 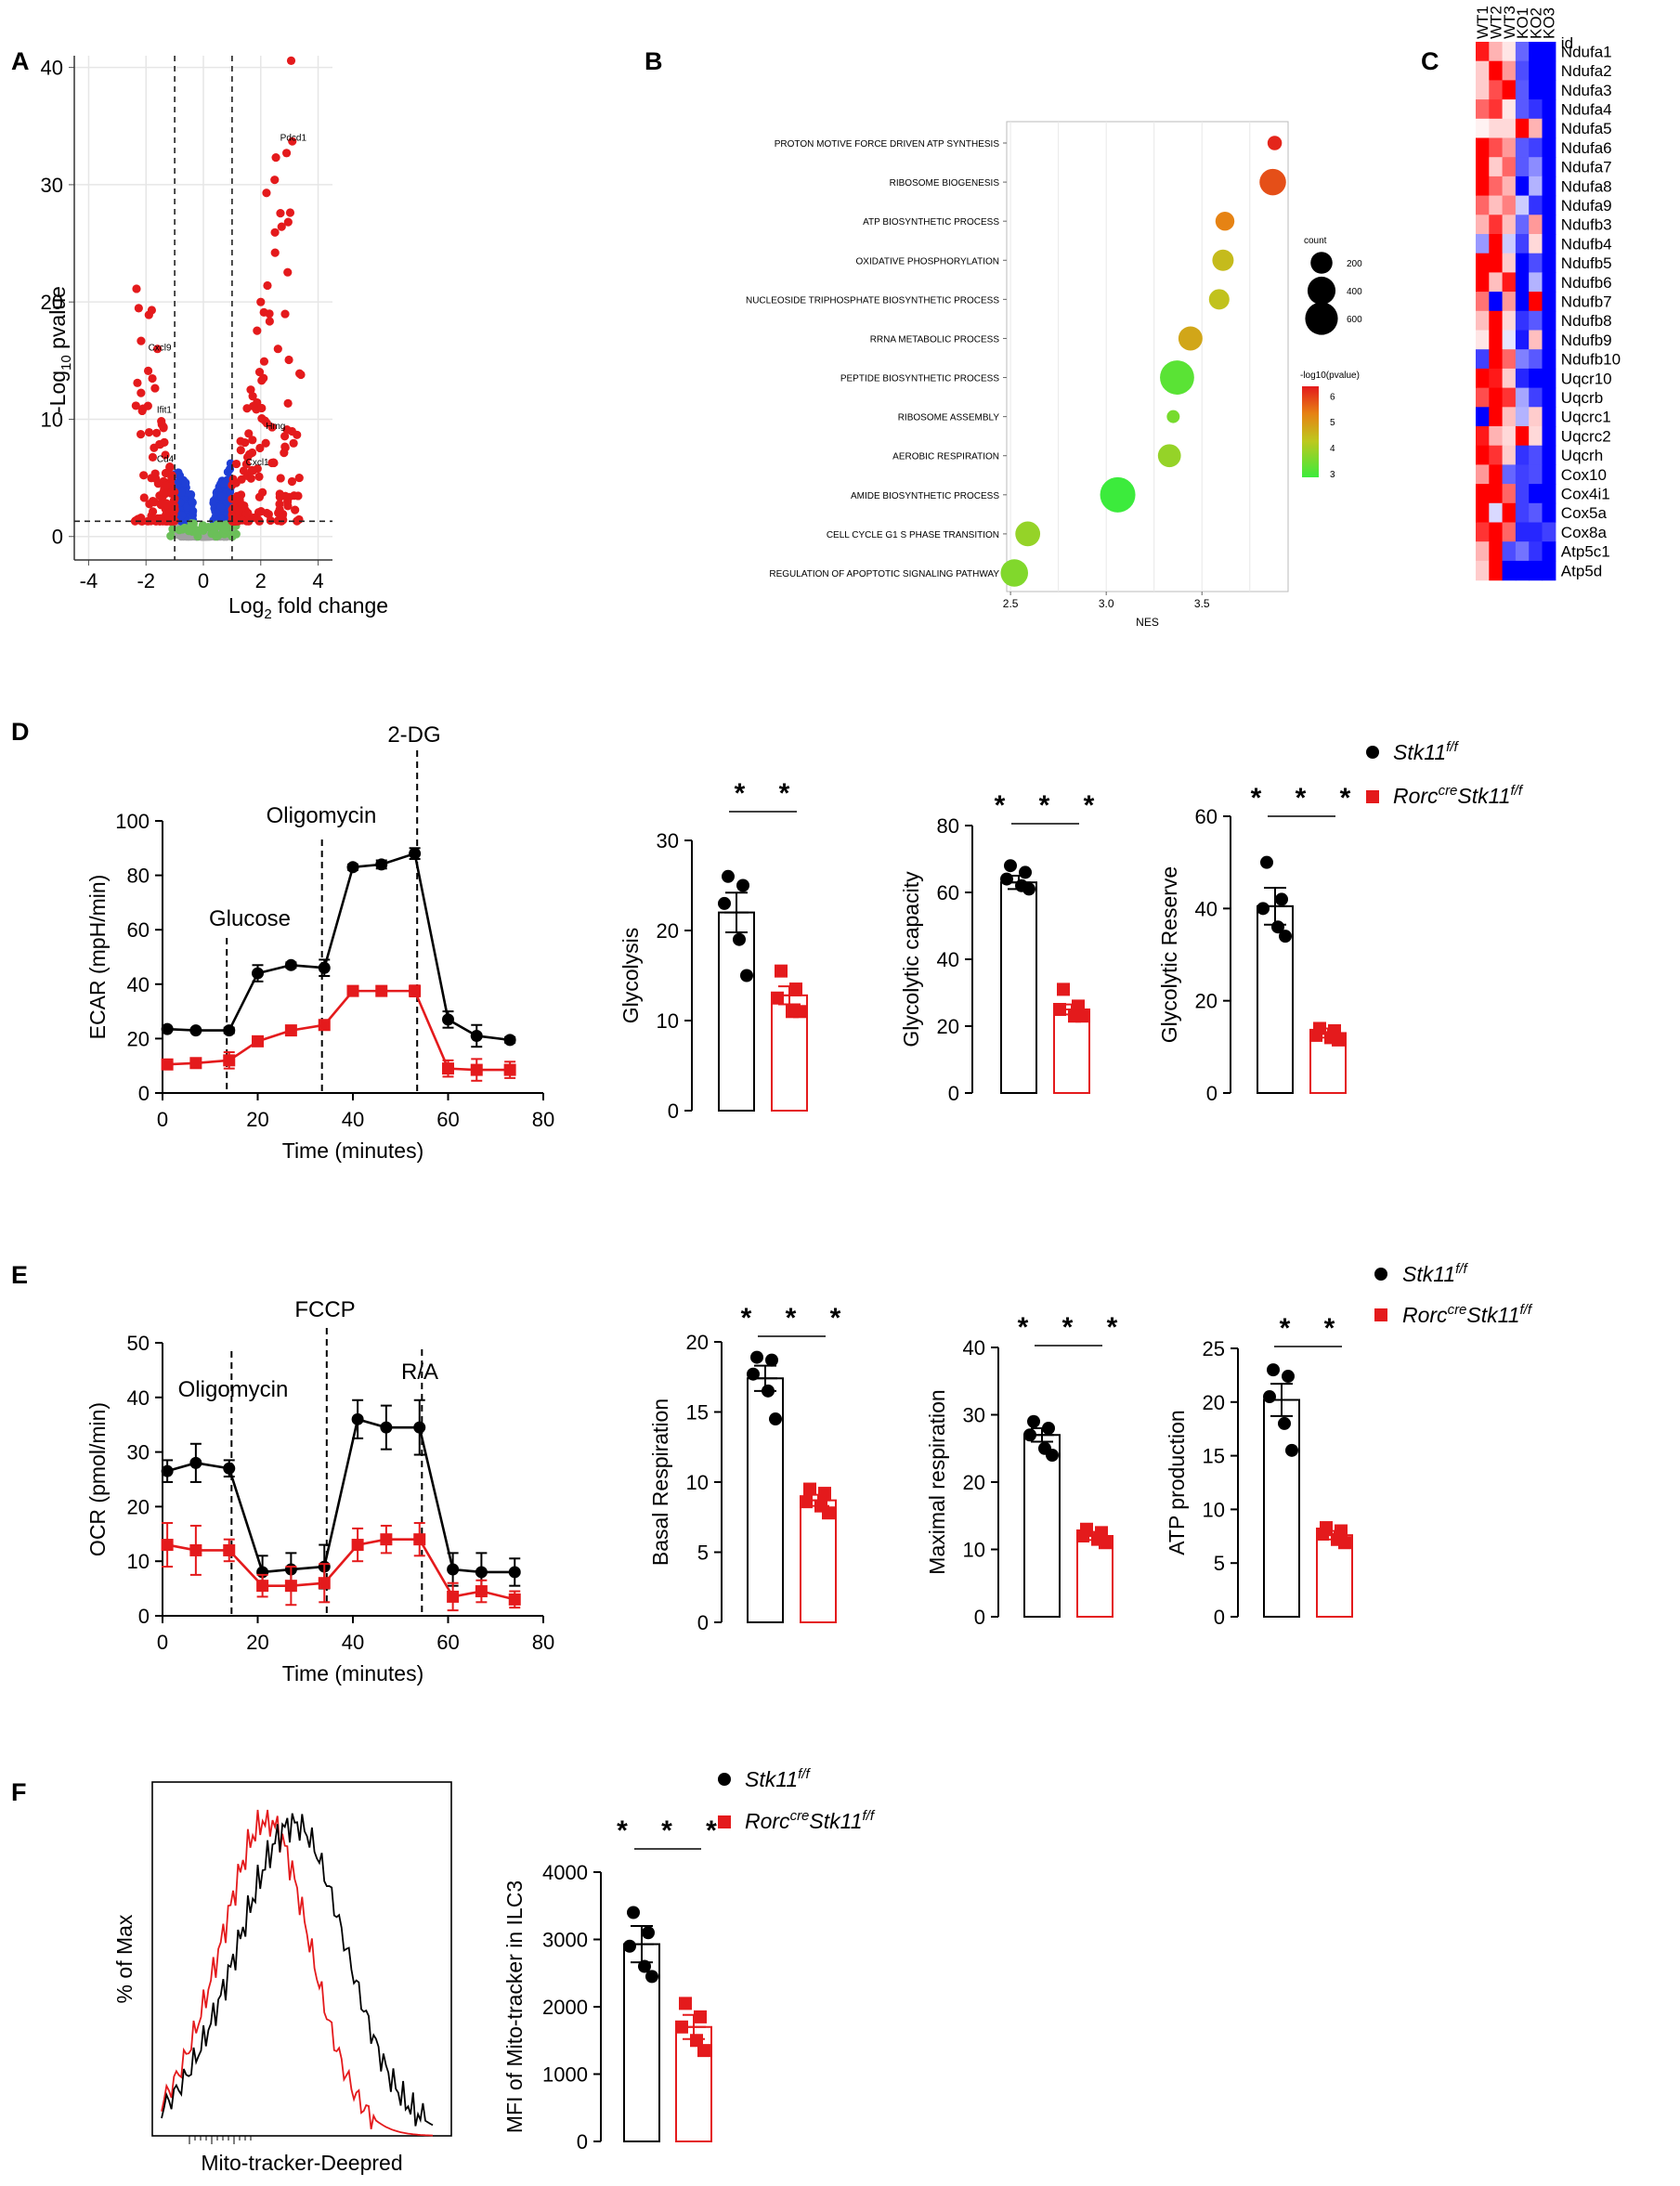 What do you see at coordinates (1214, 1402) in the screenshot?
I see `atp_prod-y-tick-label: 20` at bounding box center [1214, 1402].